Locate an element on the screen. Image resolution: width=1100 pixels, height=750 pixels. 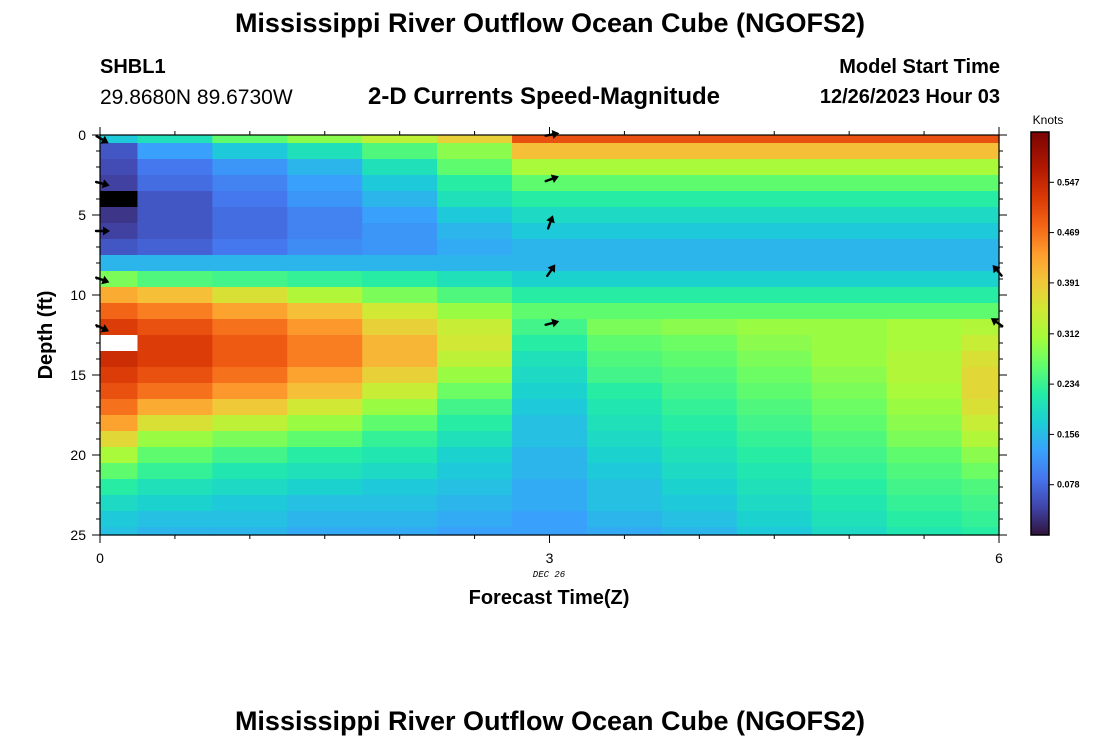
x-date-label: DEC 26 is located at coordinates (549, 575).